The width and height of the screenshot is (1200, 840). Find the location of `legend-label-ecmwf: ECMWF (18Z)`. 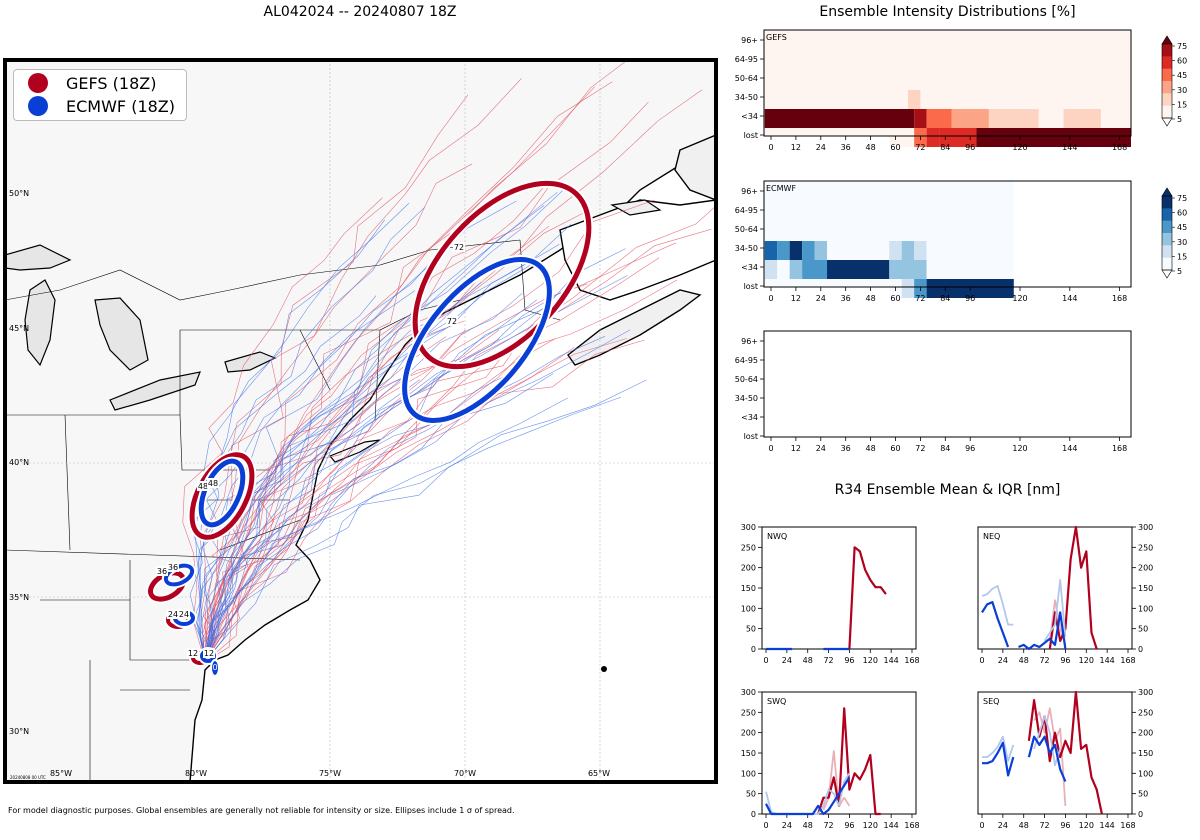

legend-label-ecmwf: ECMWF (18Z) is located at coordinates (120, 106).